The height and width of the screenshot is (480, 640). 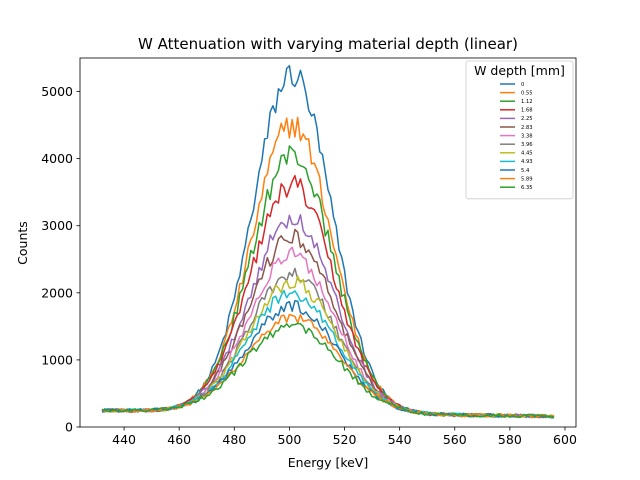 What do you see at coordinates (522, 85) in the screenshot?
I see `legend-label: 0` at bounding box center [522, 85].